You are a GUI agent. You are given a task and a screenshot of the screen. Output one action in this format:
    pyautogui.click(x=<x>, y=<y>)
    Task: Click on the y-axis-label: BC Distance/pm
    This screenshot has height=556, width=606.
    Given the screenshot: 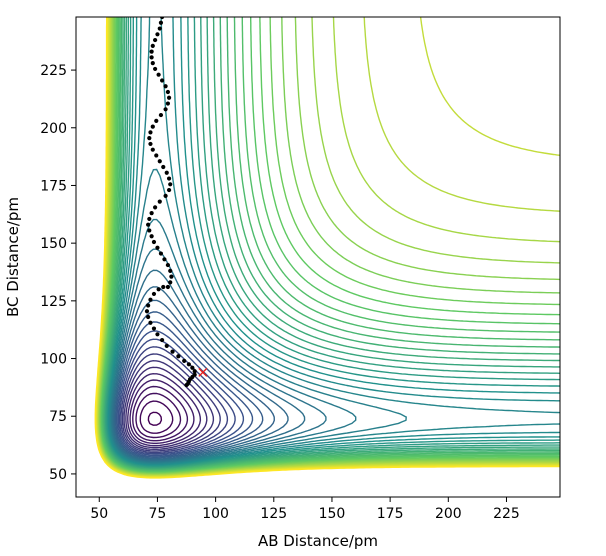 What is the action you would take?
    pyautogui.click(x=13, y=257)
    